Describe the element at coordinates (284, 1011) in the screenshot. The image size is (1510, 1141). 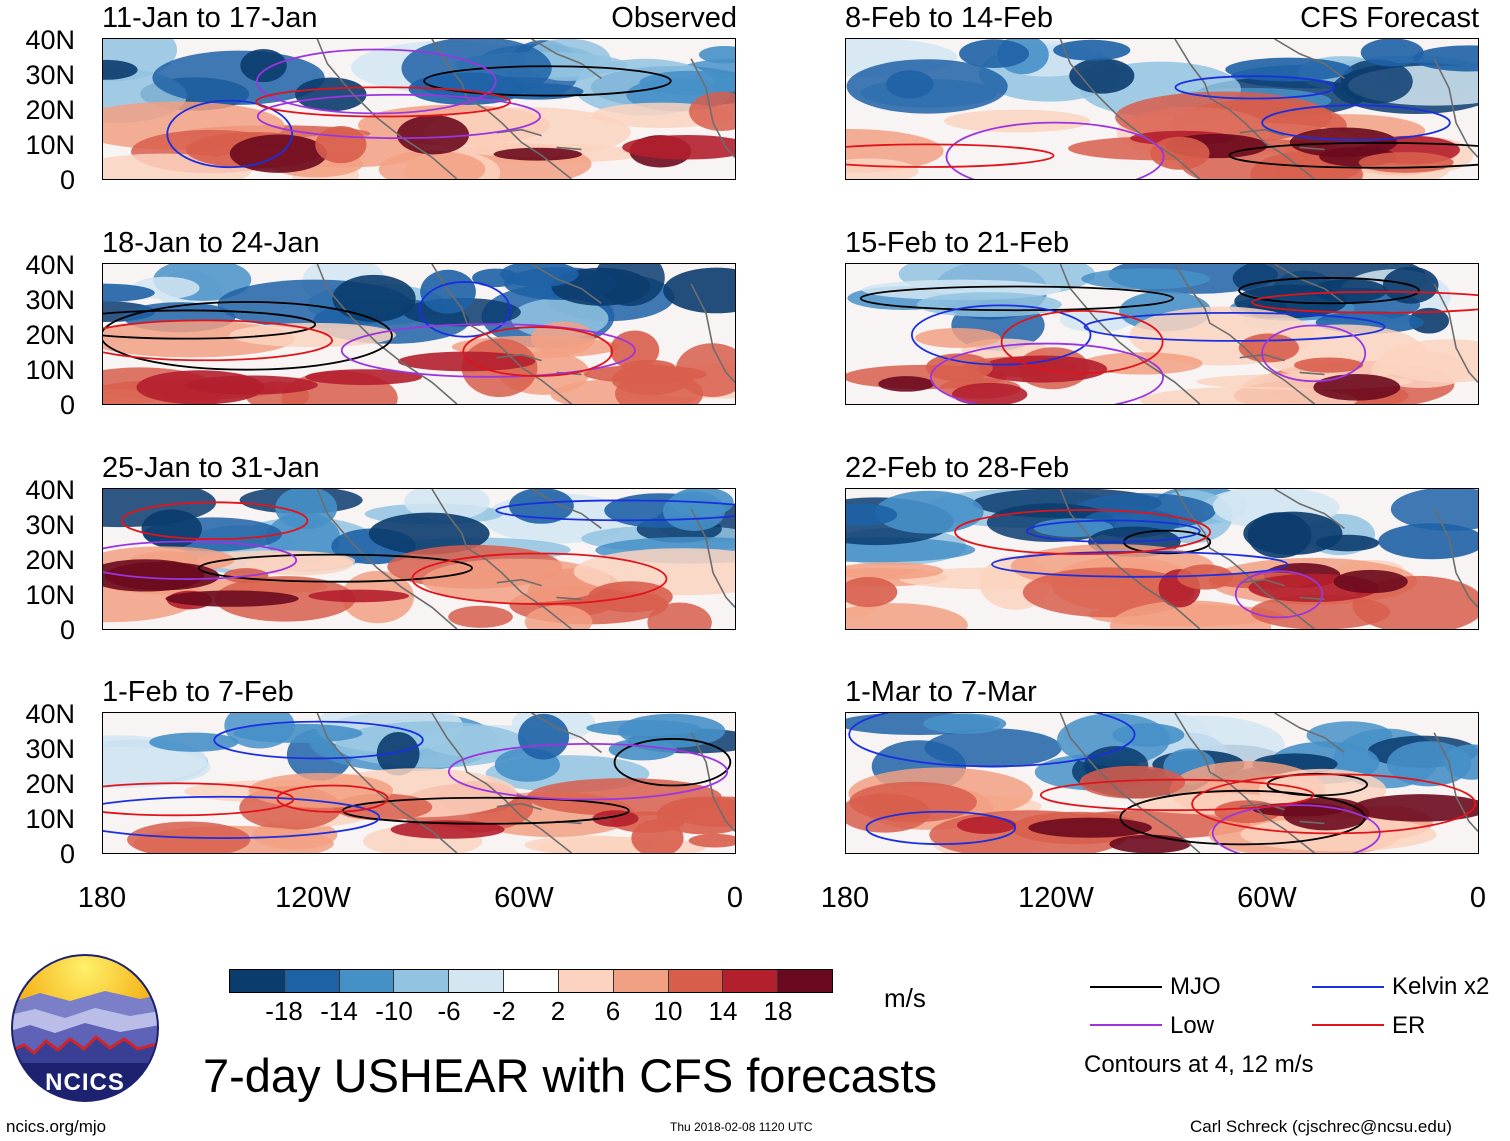
I see `colorbar-label: -18` at that location.